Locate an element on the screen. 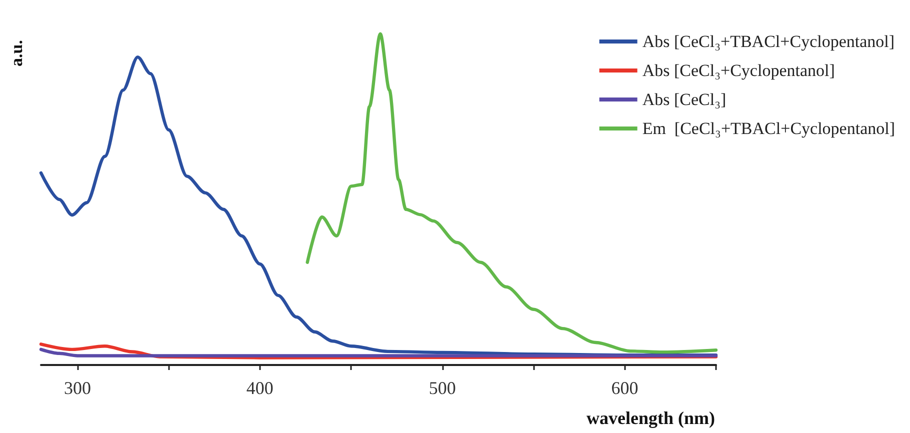  legend-label: Abs [CeCl₃+TBACl+Cyclopentanol] is located at coordinates (768, 41).